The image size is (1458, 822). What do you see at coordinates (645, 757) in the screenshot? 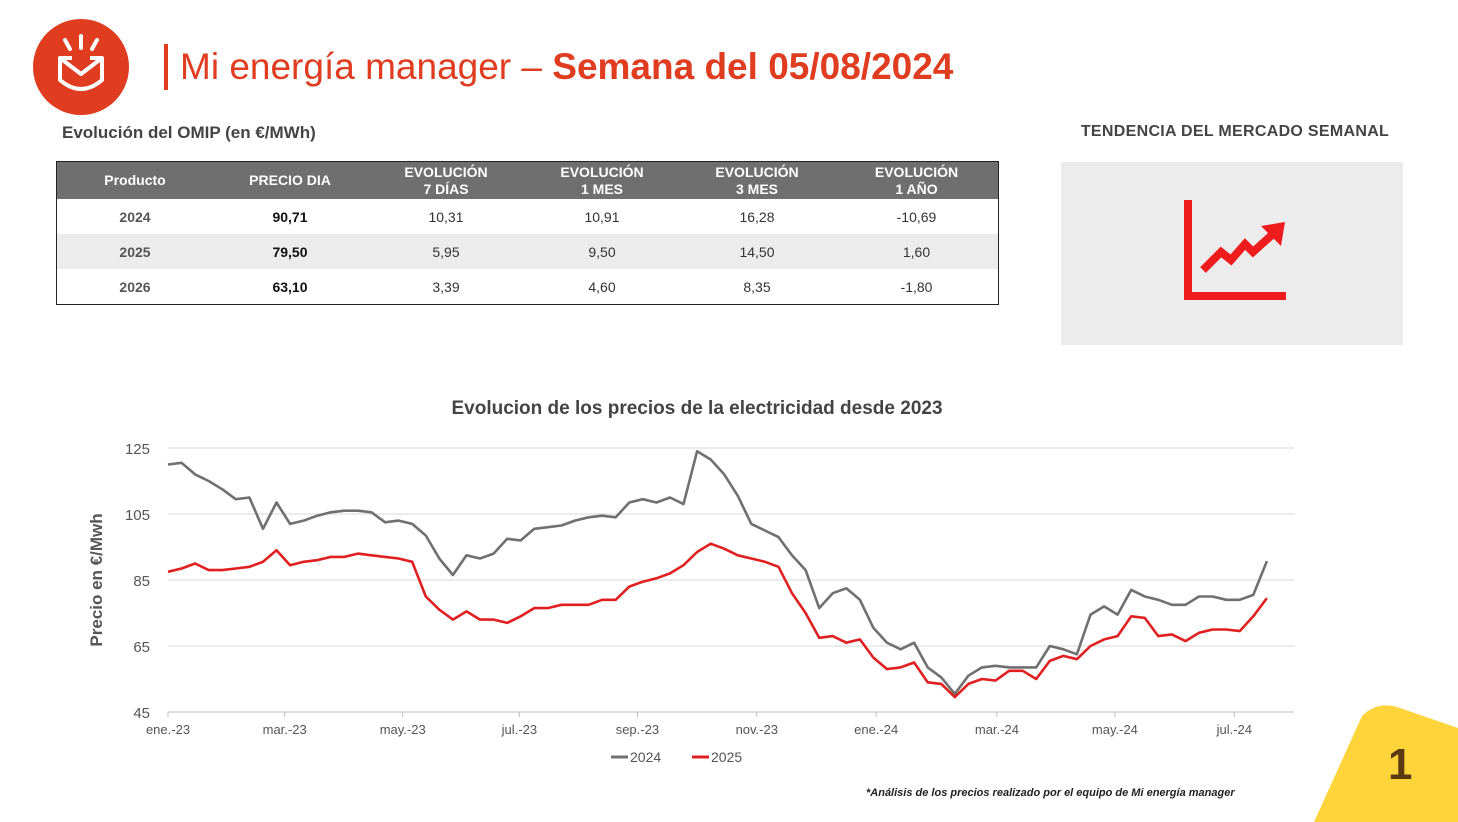
I see `legend-label-2024: 2024` at bounding box center [645, 757].